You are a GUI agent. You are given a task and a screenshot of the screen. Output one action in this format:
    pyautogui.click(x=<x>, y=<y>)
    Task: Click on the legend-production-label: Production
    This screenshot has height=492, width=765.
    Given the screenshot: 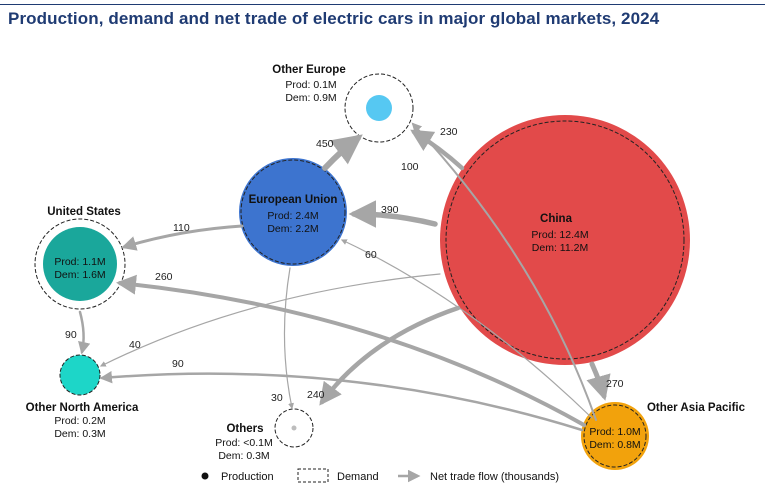 What is the action you would take?
    pyautogui.click(x=247, y=477)
    